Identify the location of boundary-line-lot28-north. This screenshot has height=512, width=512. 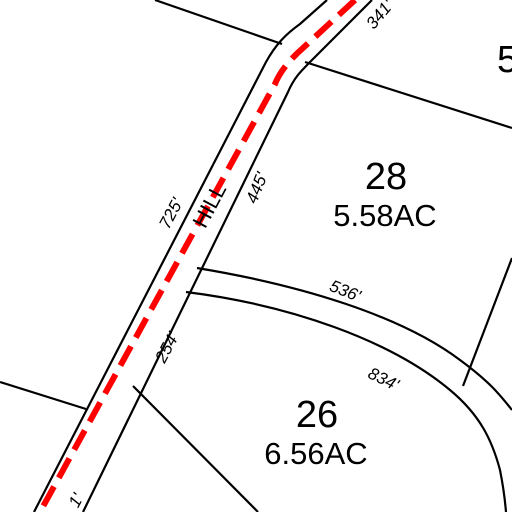
(408, 95).